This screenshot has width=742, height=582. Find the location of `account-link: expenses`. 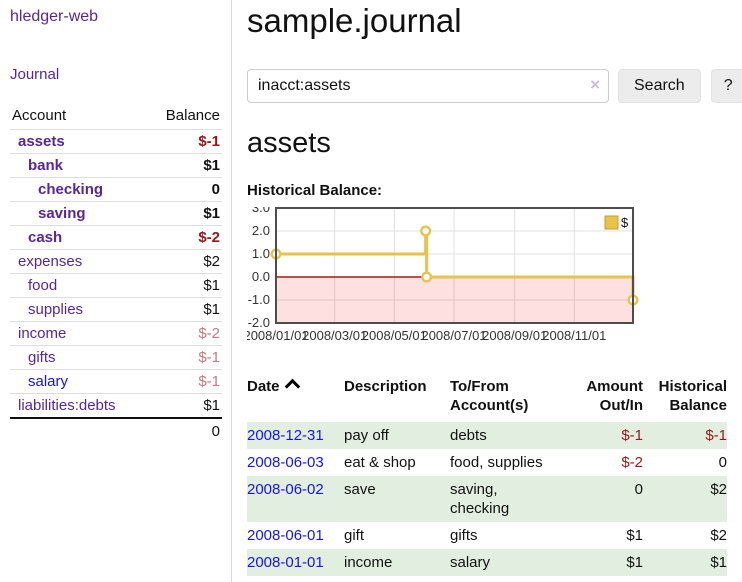

account-link: expenses is located at coordinates (50, 261).